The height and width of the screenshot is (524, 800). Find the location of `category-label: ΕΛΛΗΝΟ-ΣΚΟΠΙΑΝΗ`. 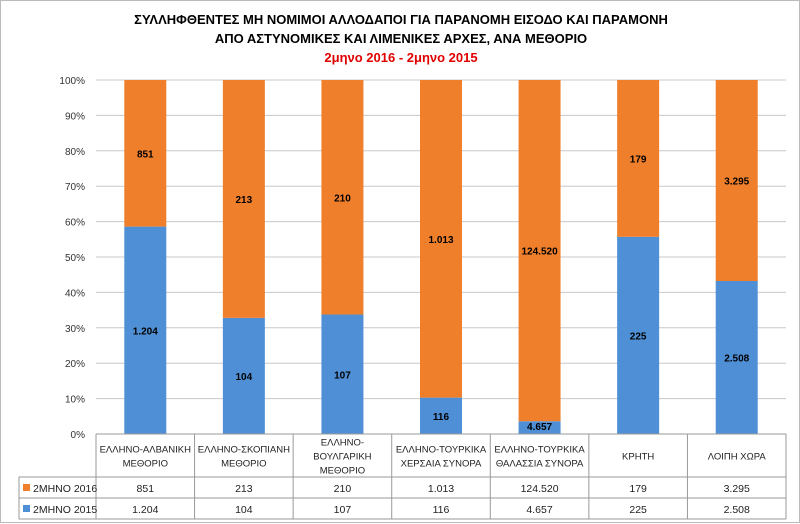

category-label: ΕΛΛΗΝΟ-ΣΚΟΠΙΑΝΗ is located at coordinates (244, 450).